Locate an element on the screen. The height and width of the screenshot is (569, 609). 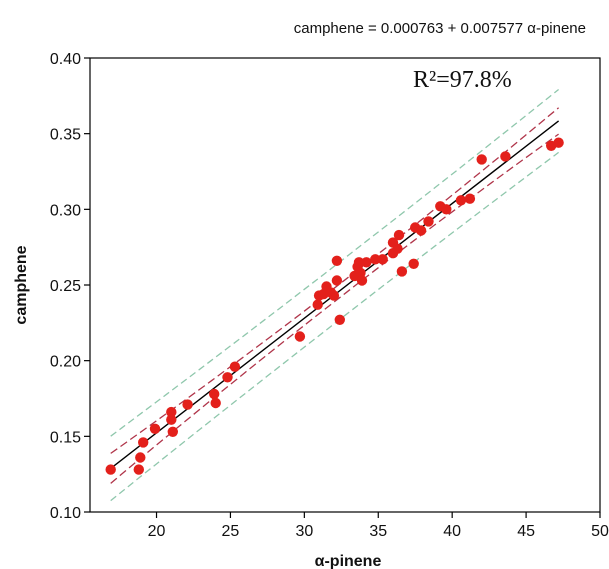
y-tick-label: 0.20 is located at coordinates (65, 362).